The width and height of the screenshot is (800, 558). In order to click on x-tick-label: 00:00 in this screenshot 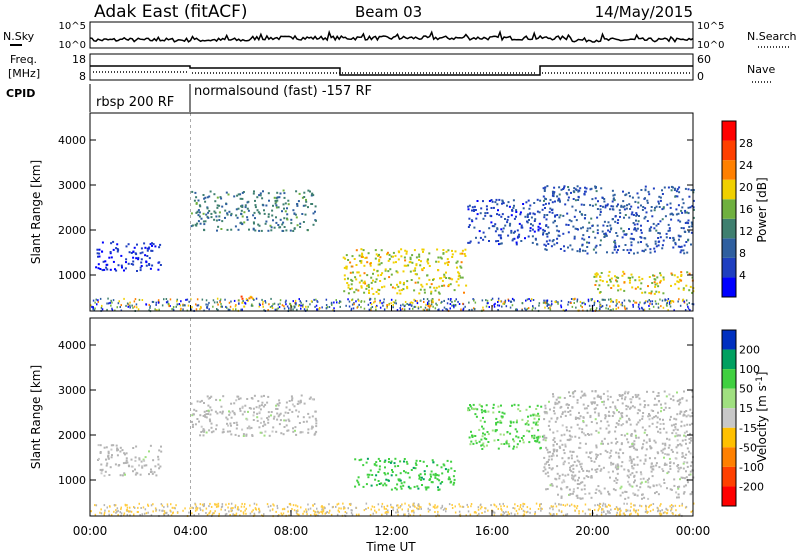, I will do `click(90, 531)`.